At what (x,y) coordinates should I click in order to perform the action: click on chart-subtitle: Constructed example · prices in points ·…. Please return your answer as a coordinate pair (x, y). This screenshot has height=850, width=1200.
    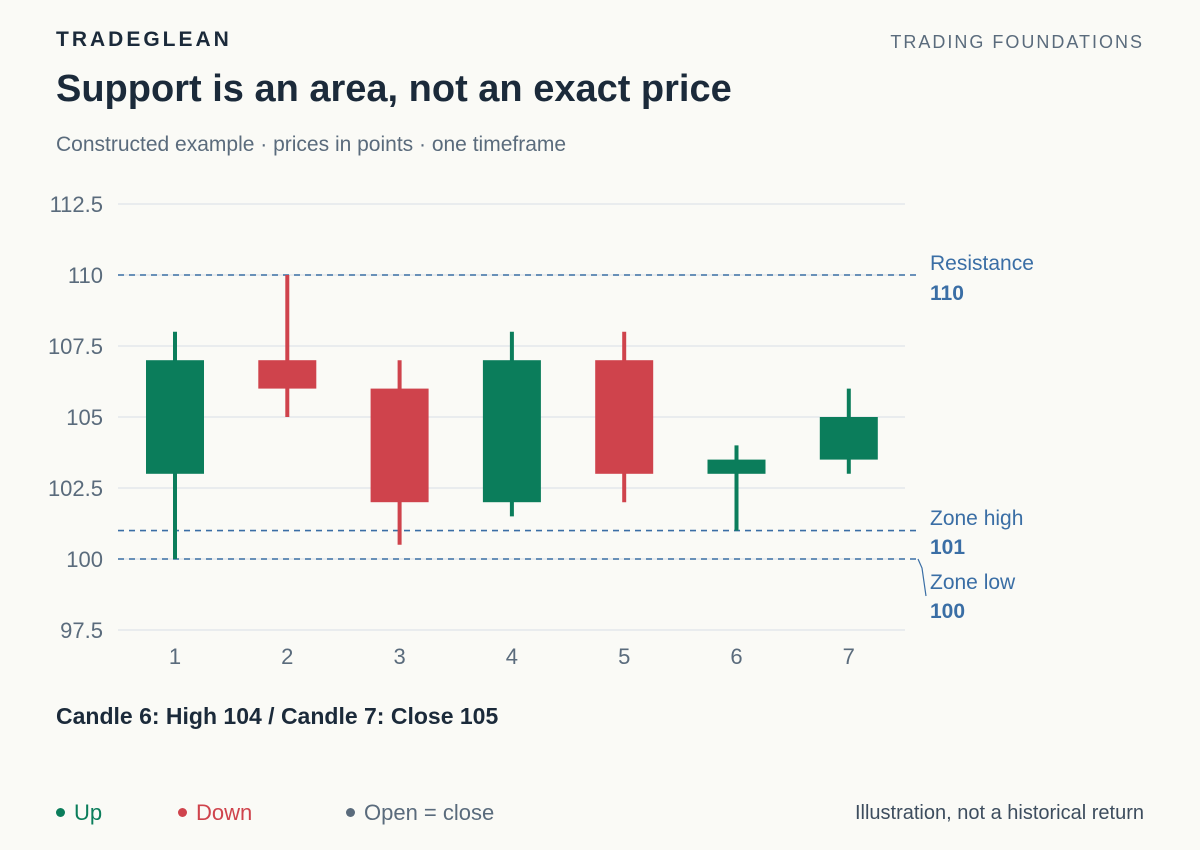
    Looking at the image, I should click on (311, 144).